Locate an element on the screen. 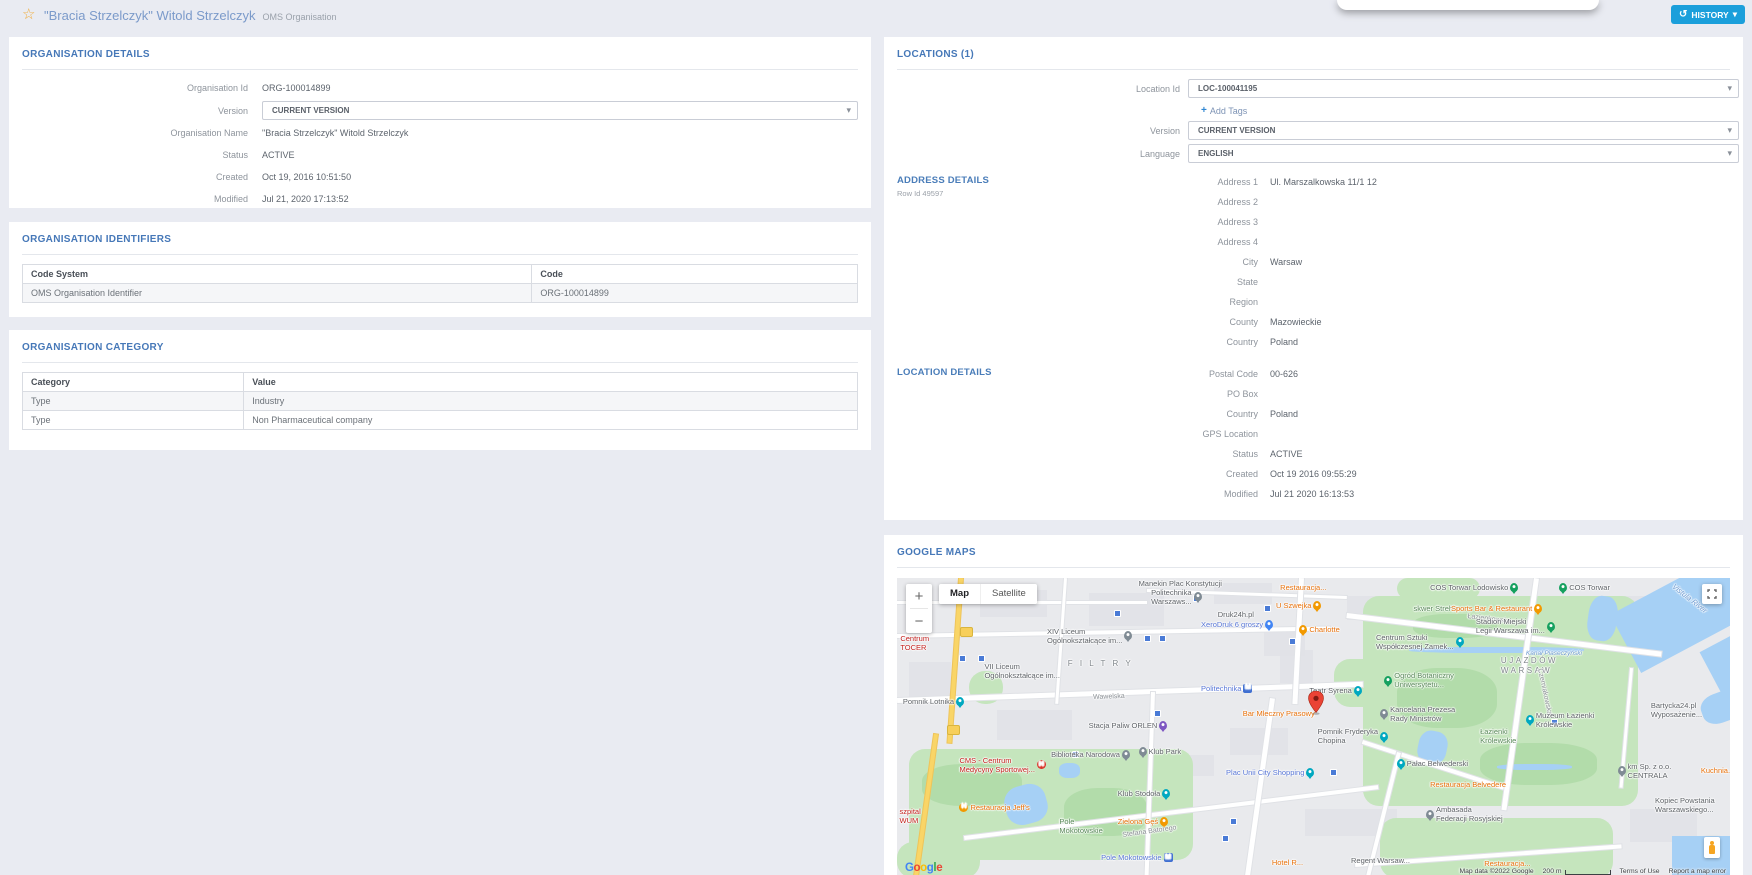 Image resolution: width=1752 pixels, height=875 pixels. cell: OMS Organisation Identifier is located at coordinates (277, 293).